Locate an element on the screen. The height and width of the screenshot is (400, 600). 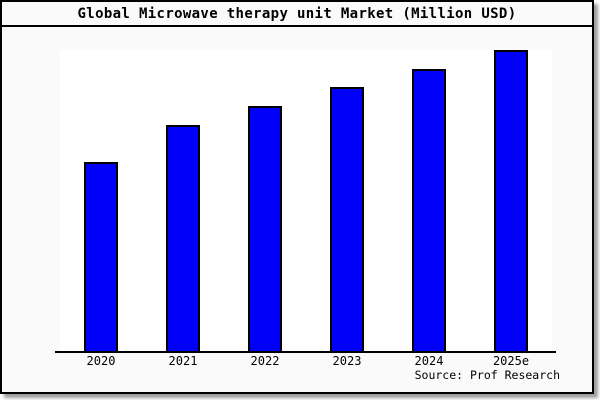
x-tick-label-2021: 2021 is located at coordinates (183, 361).